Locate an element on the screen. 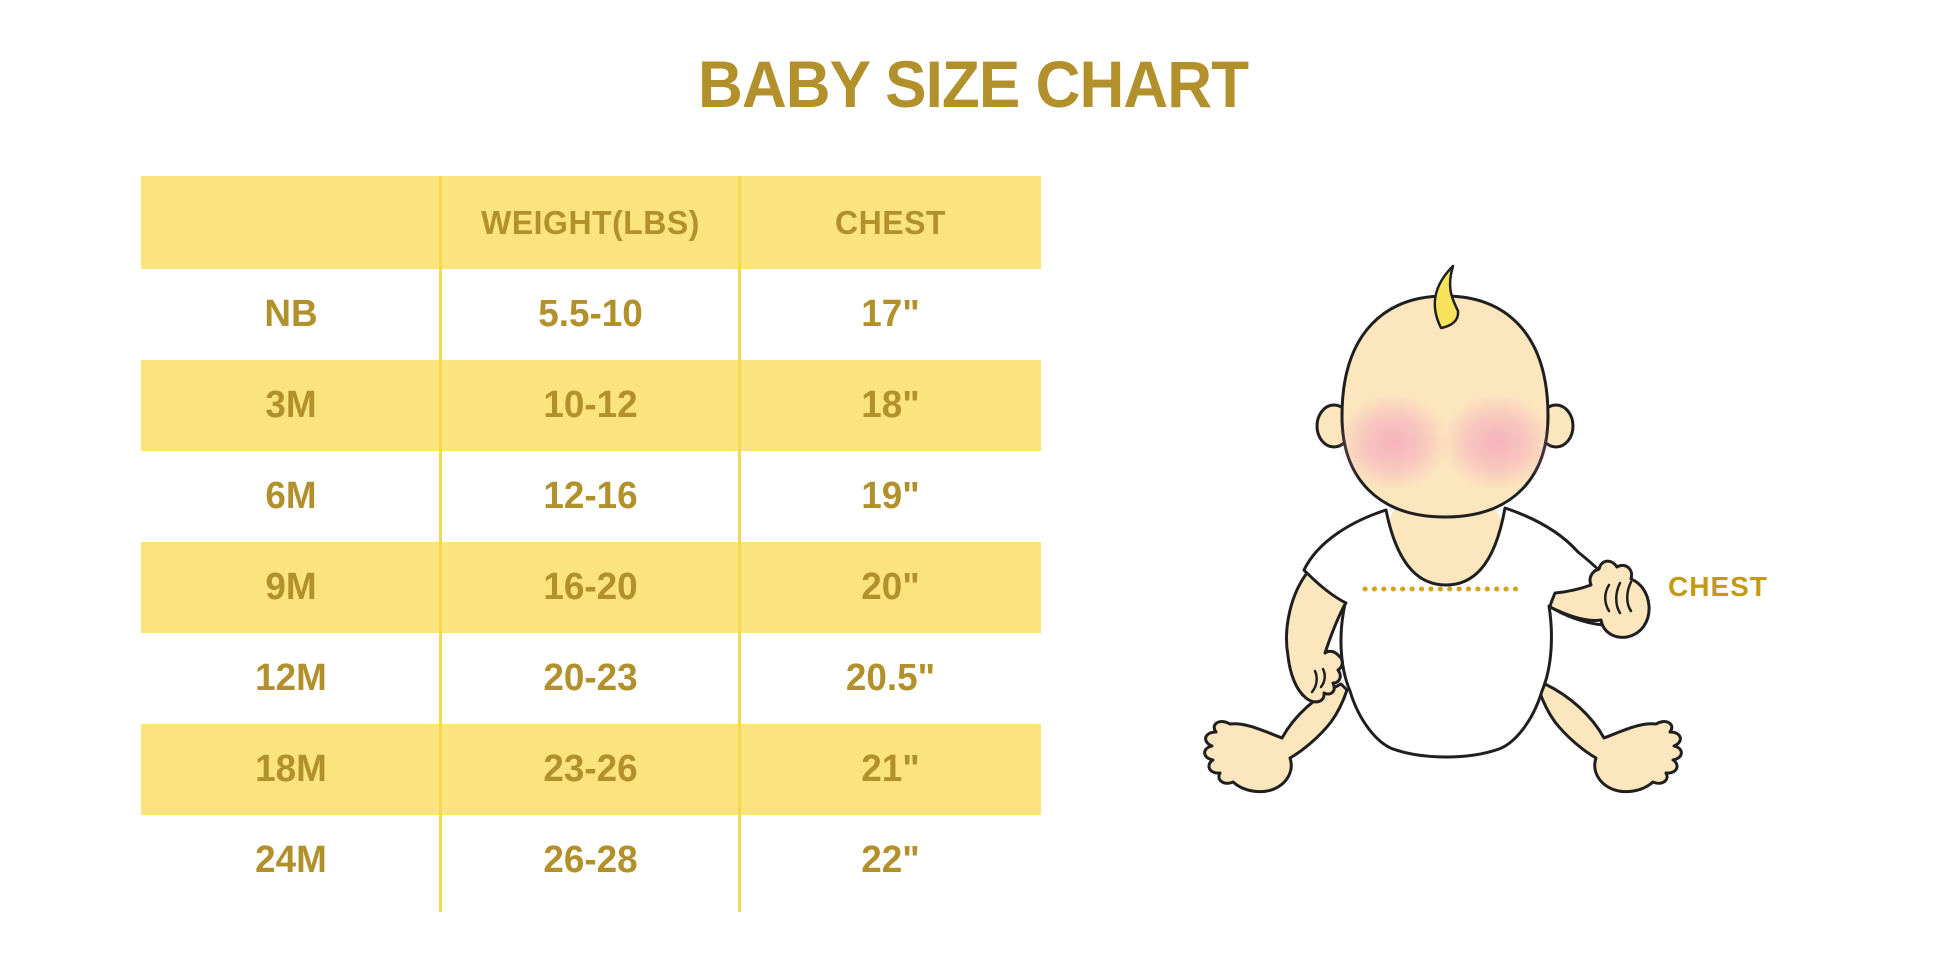 This screenshot has width=1946, height=973. baby-left-hand-lines is located at coordinates (1318, 680).